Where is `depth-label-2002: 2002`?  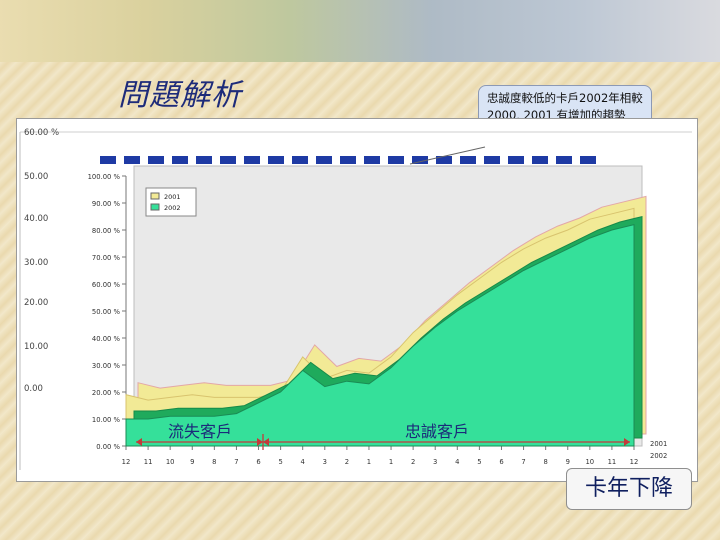 depth-label-2002: 2002 is located at coordinates (658, 456).